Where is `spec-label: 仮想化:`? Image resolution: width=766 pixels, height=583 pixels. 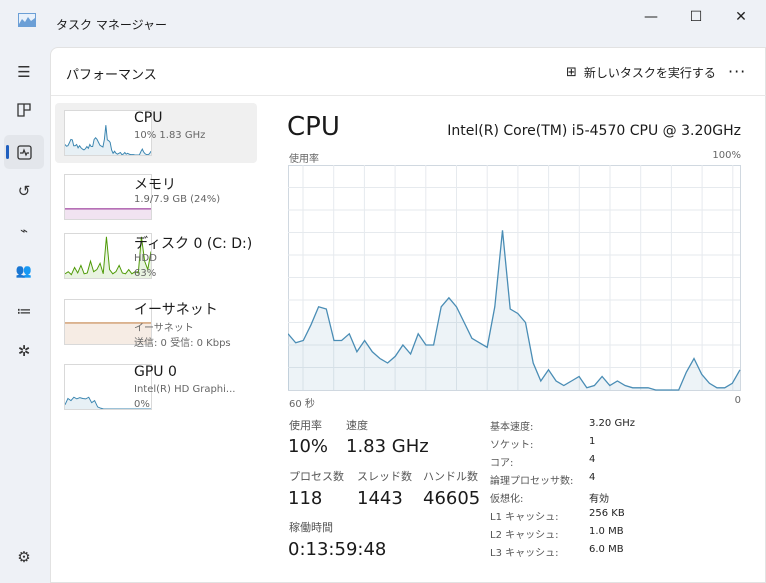 spec-label: 仮想化: is located at coordinates (507, 499).